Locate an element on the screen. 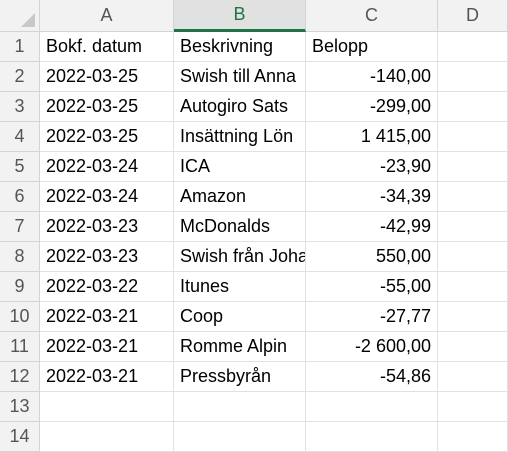 This screenshot has width=508, height=452. cell-c: Belopp is located at coordinates (372, 47).